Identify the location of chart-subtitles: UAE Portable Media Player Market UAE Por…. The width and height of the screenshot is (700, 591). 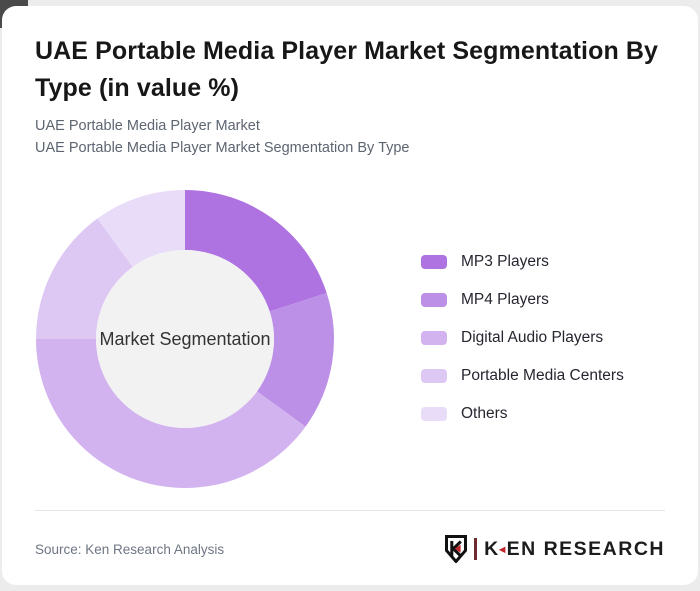
(222, 137).